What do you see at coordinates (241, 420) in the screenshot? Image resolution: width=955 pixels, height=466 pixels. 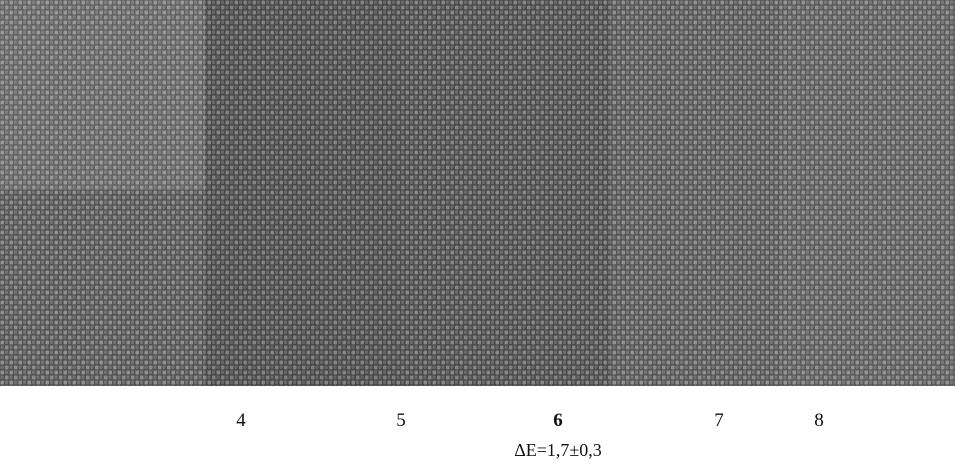 I see `grade-label: 4` at bounding box center [241, 420].